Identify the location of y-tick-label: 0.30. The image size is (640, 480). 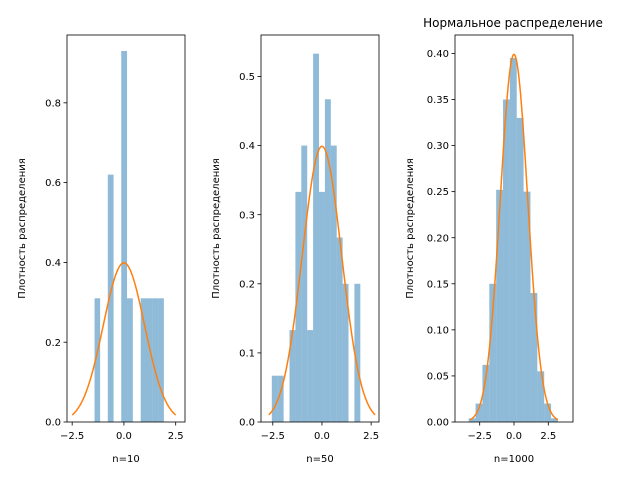
(438, 146).